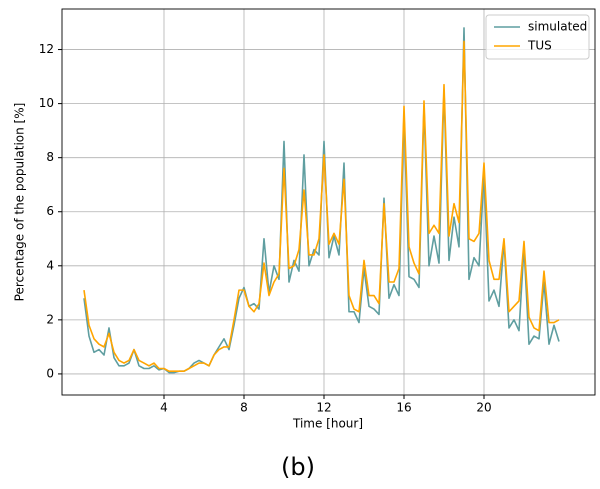 The height and width of the screenshot is (489, 600). I want to click on y-tick-label: 6, so click(50, 211).